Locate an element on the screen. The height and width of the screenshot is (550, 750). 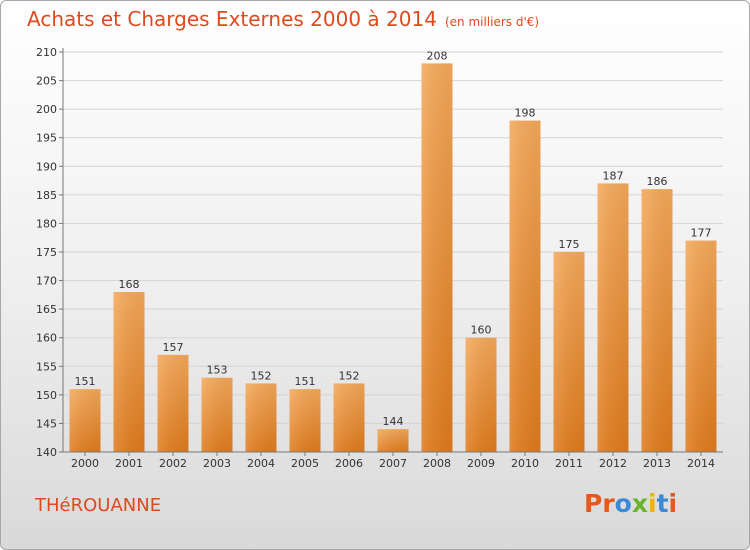
y-tick-label: 170 is located at coordinates (46, 281).